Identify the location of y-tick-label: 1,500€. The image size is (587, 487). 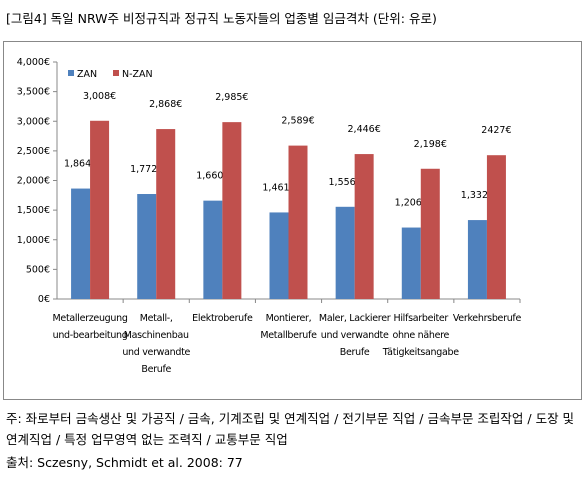
(33, 210).